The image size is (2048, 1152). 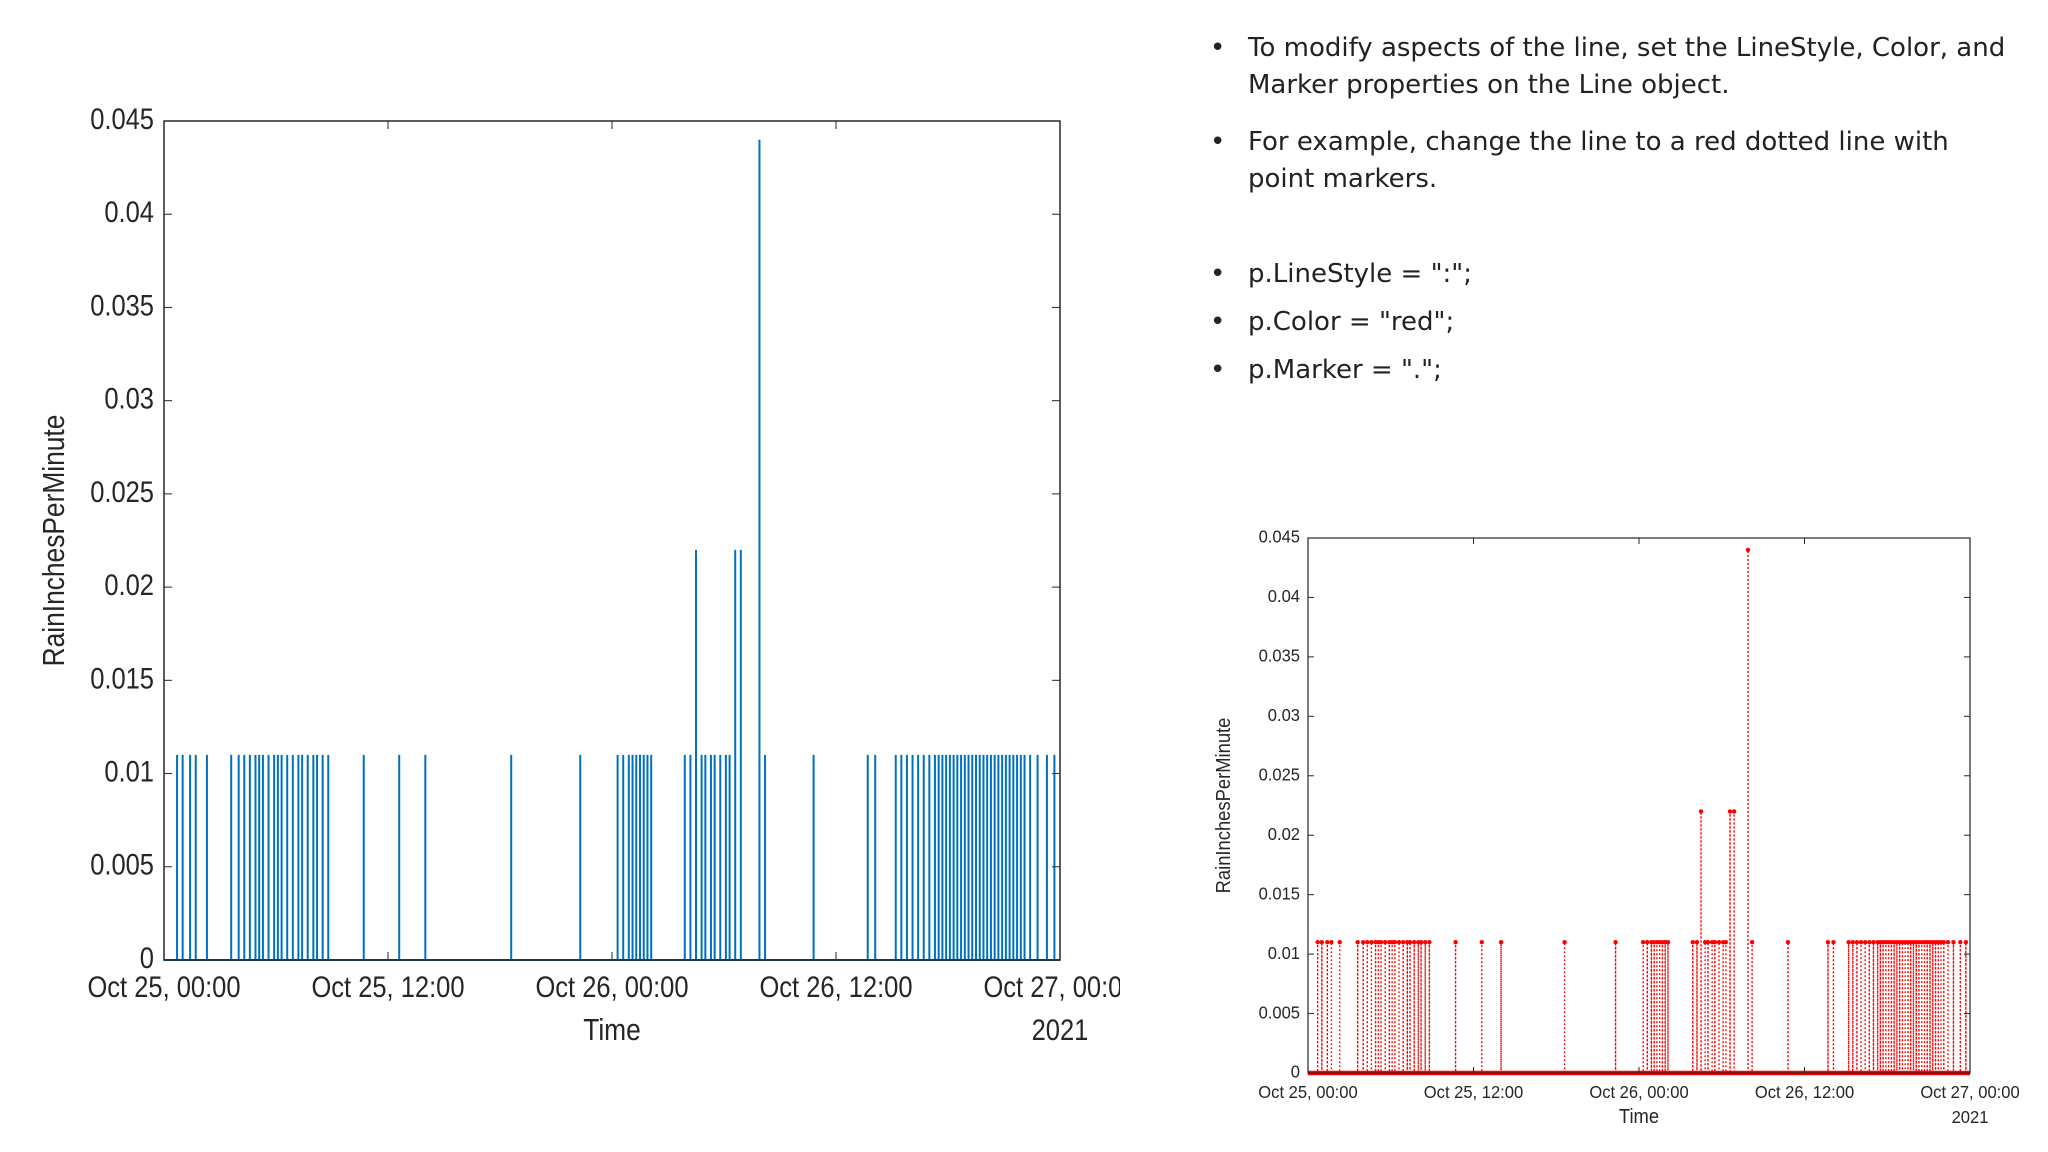 What do you see at coordinates (1608, 370) in the screenshot?
I see `code-line-marker: p.Marker = ".";` at bounding box center [1608, 370].